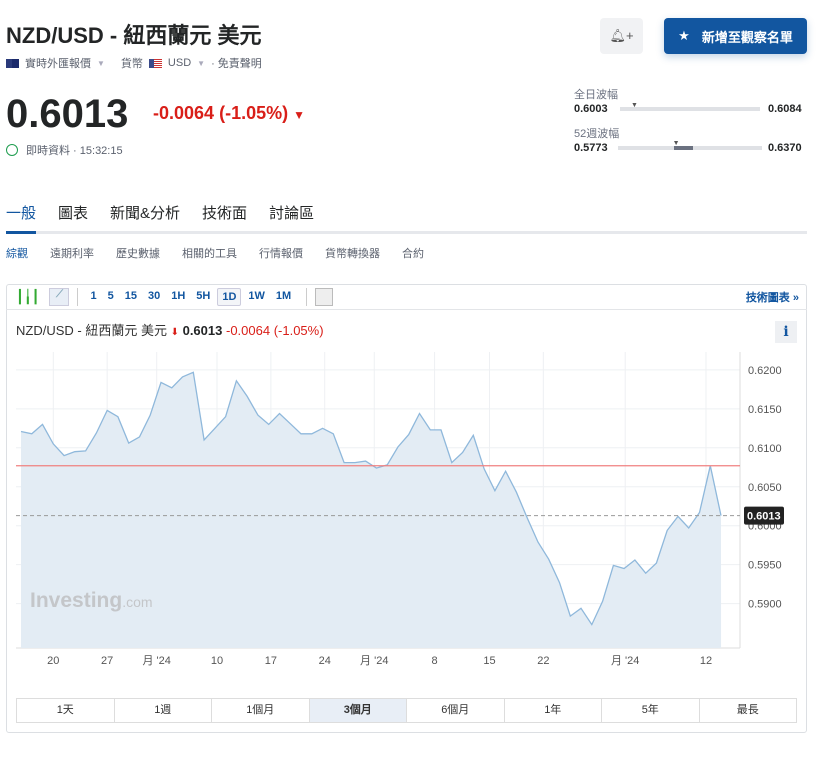 The height and width of the screenshot is (764, 825). I want to click on chart-change-percent: (-1.05%), so click(298, 330).